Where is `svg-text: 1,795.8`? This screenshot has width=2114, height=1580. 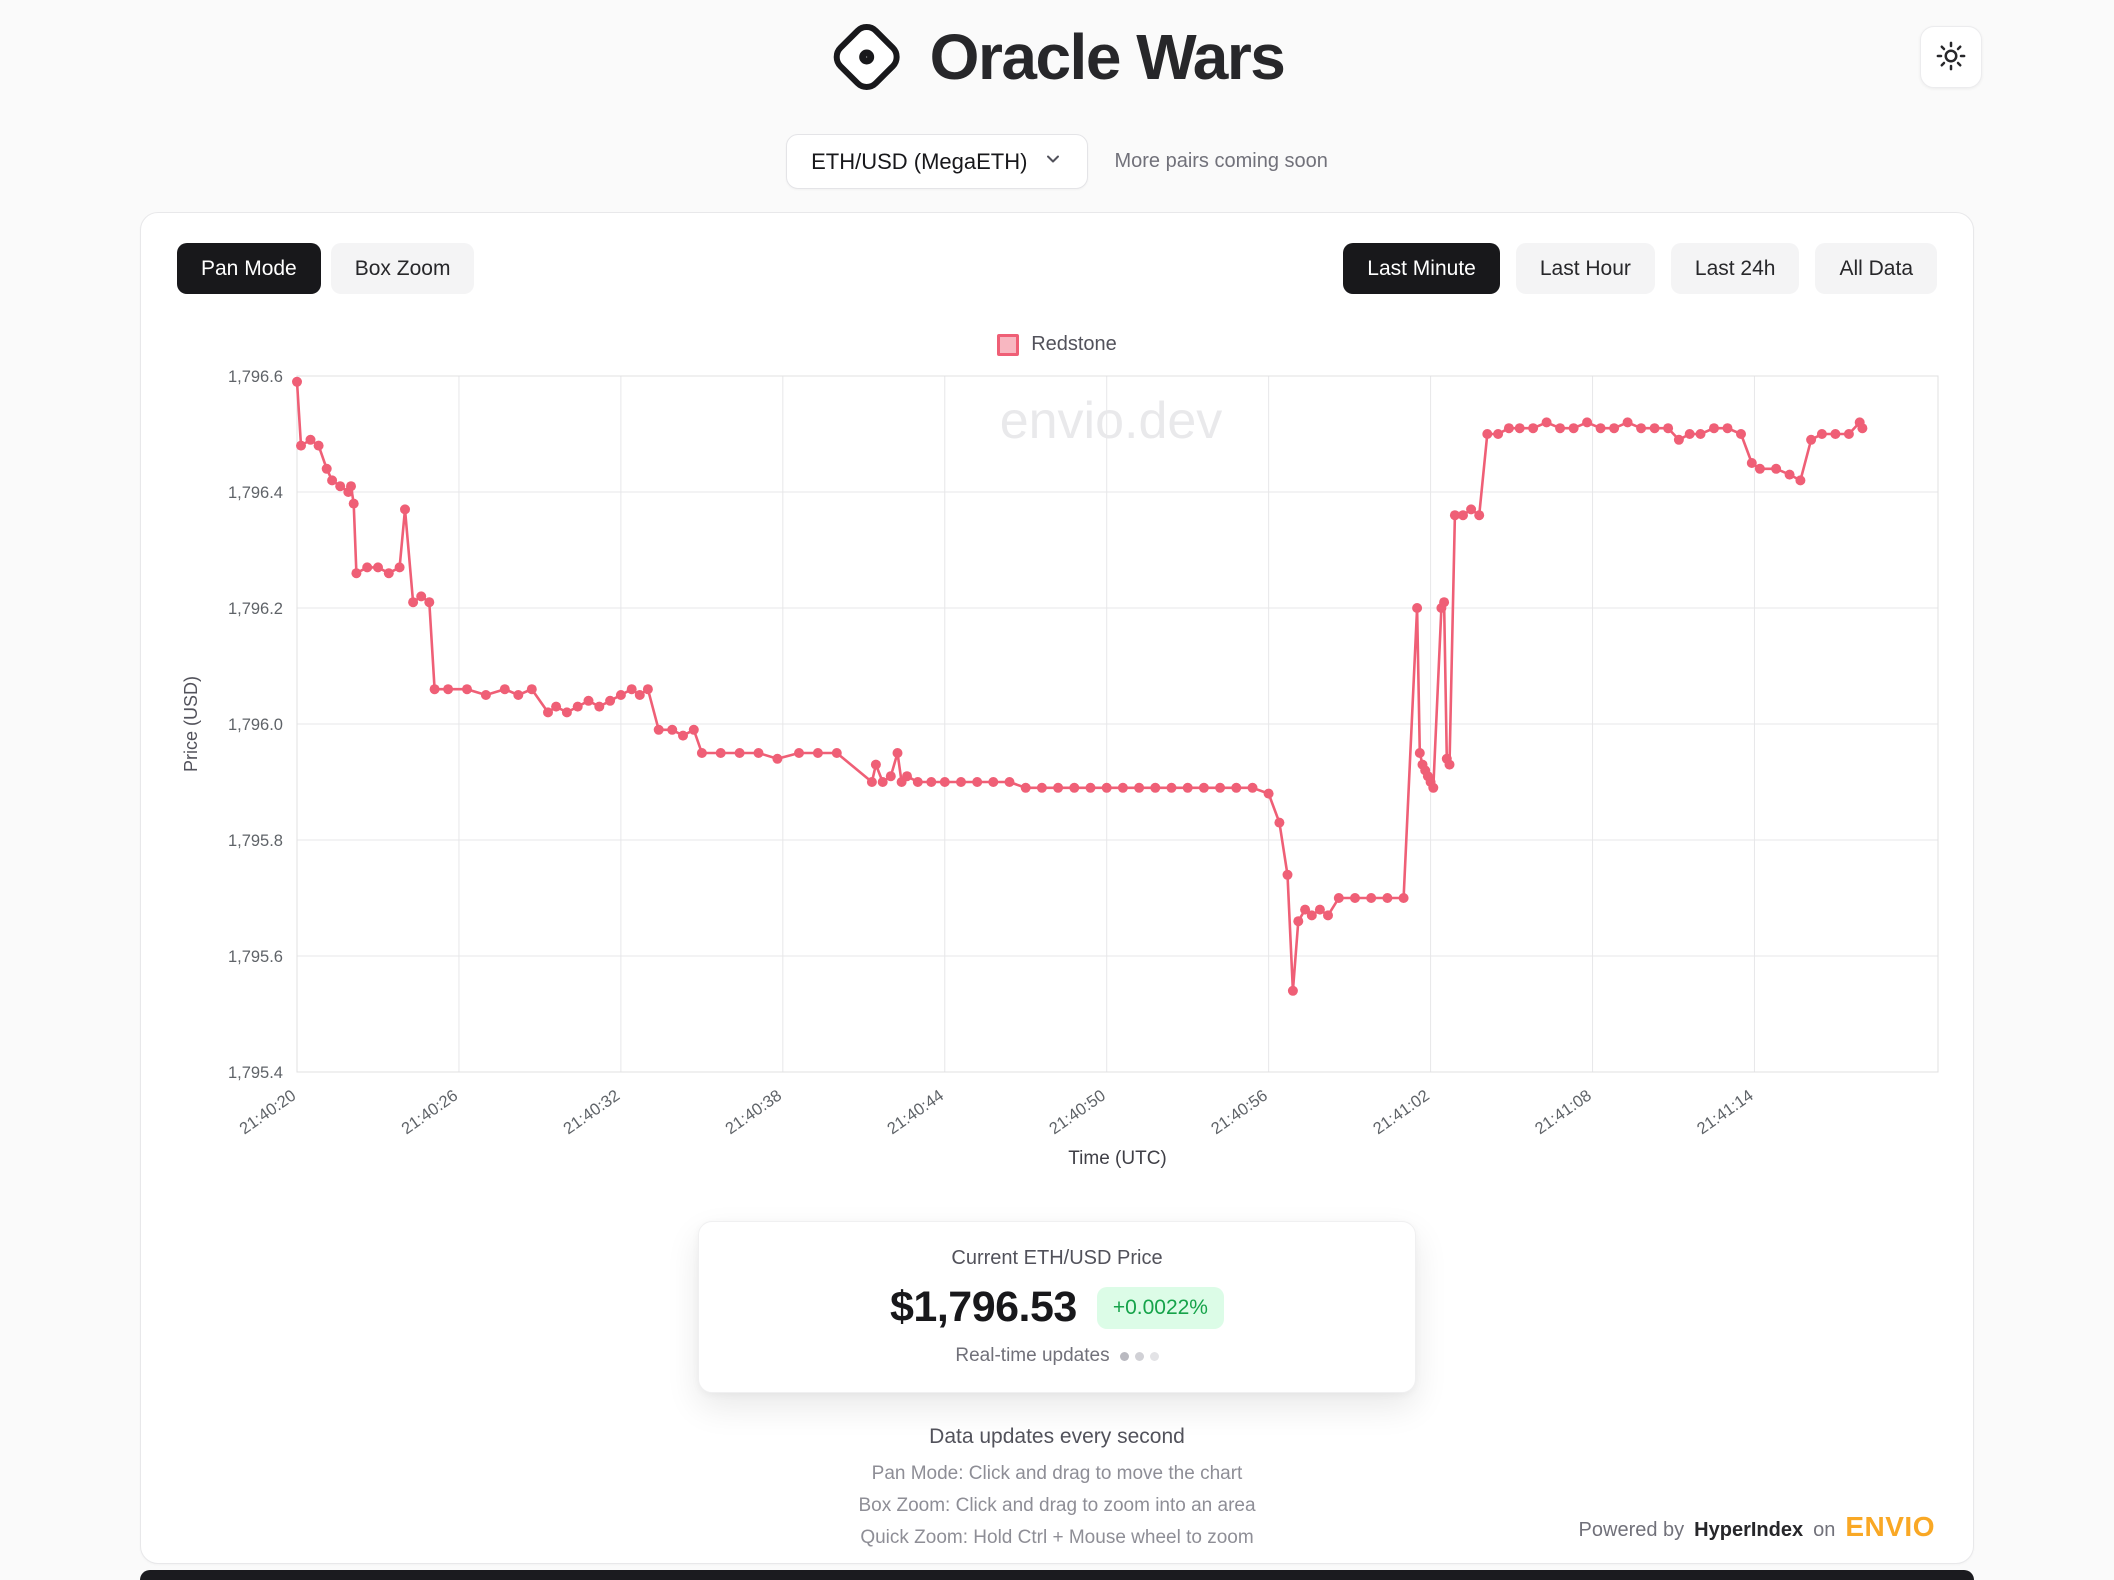
svg-text: 1,795.8 is located at coordinates (255, 841).